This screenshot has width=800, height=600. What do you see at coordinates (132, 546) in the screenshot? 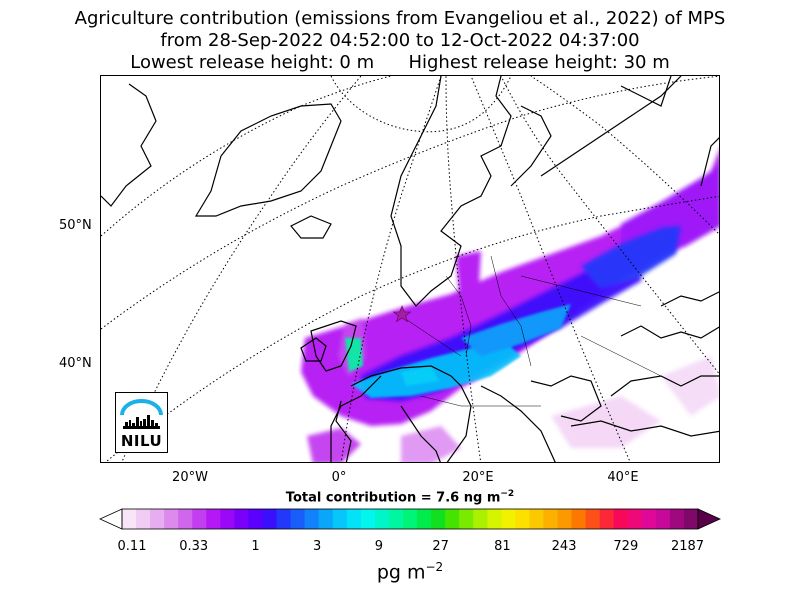
I see `colorbar-tick-label: 0.11` at bounding box center [132, 546].